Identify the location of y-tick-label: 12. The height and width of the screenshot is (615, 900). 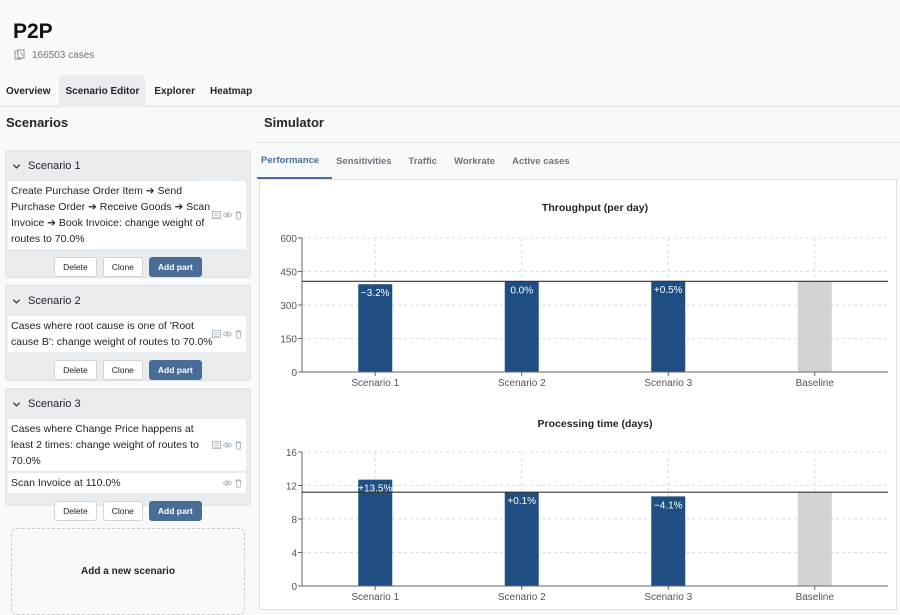
(292, 487).